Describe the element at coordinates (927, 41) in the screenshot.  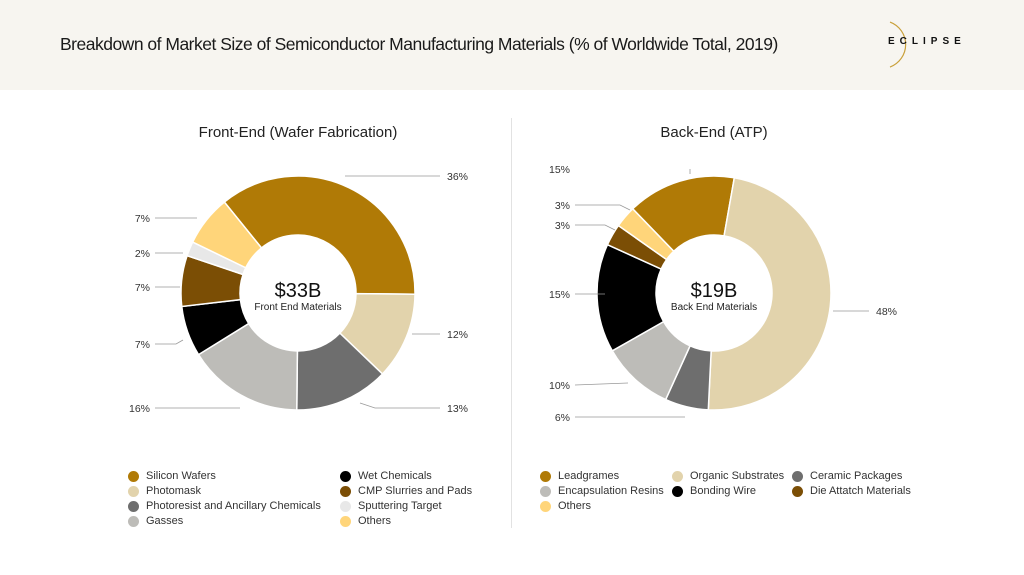
I see `logo: ECLIPSE` at that location.